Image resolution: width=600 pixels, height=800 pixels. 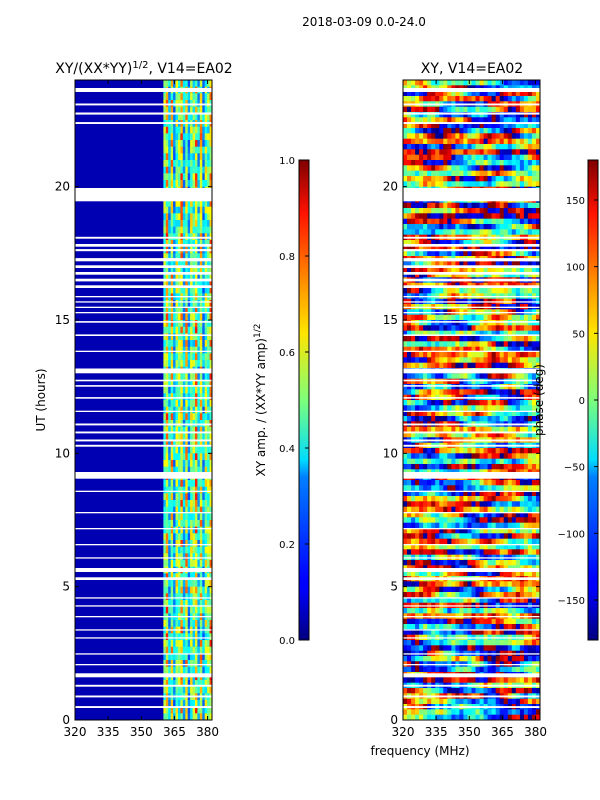 I want to click on colorbar-tick-label: 0.0, so click(x=287, y=641).